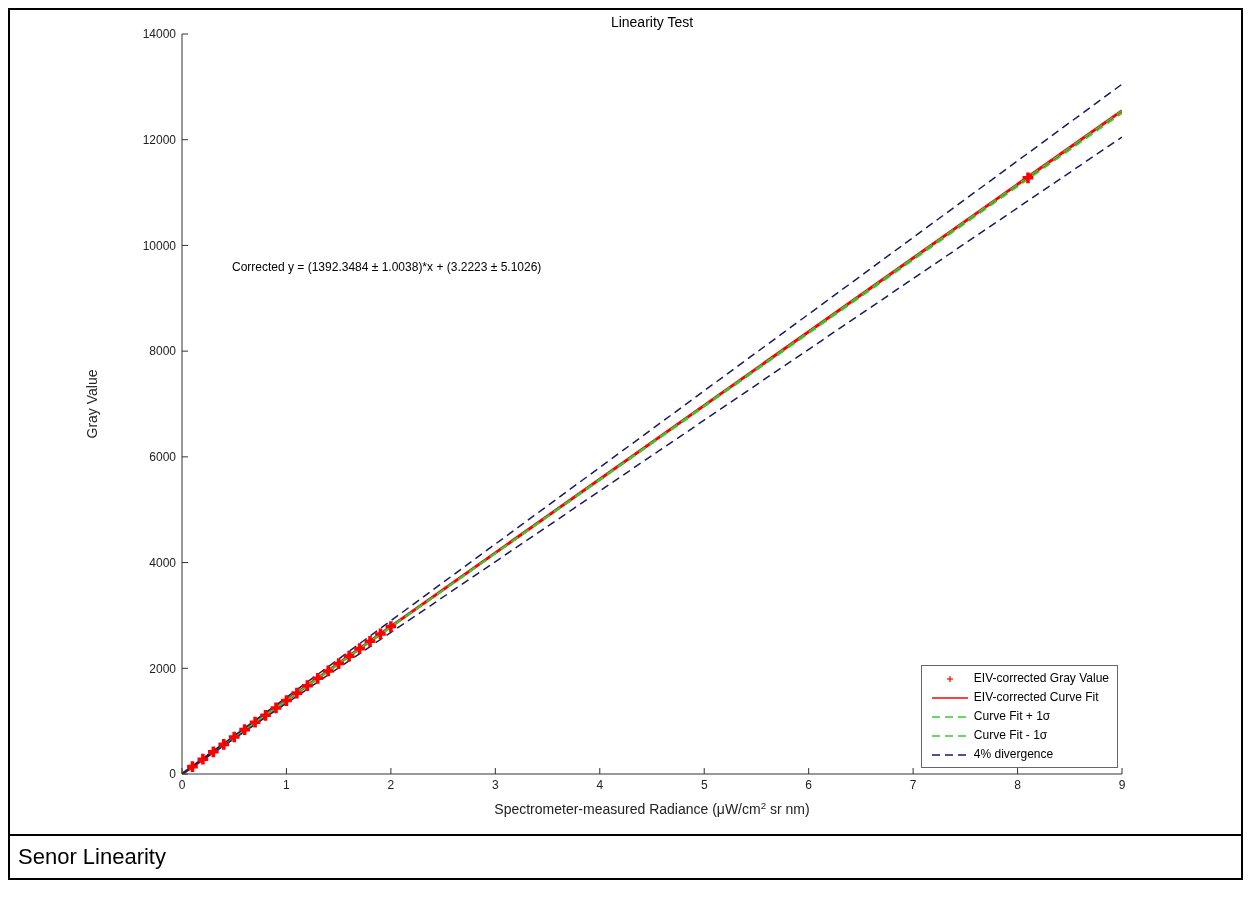 Image resolution: width=1249 pixels, height=920 pixels. I want to click on y-tick-label: 2000, so click(163, 668).